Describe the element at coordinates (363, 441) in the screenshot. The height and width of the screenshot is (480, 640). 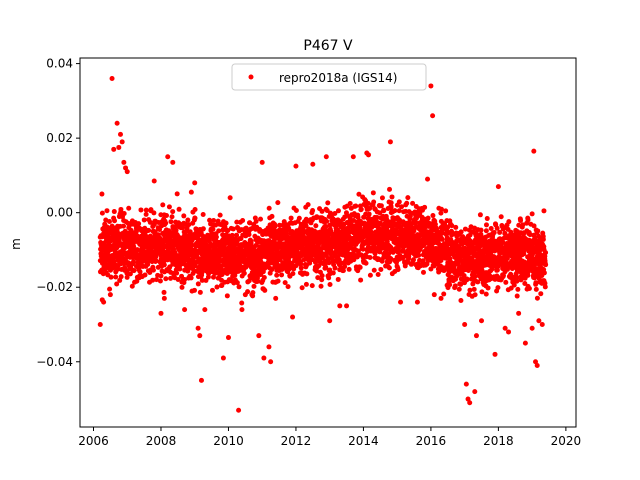
I see `x-tick-label: 2014` at that location.